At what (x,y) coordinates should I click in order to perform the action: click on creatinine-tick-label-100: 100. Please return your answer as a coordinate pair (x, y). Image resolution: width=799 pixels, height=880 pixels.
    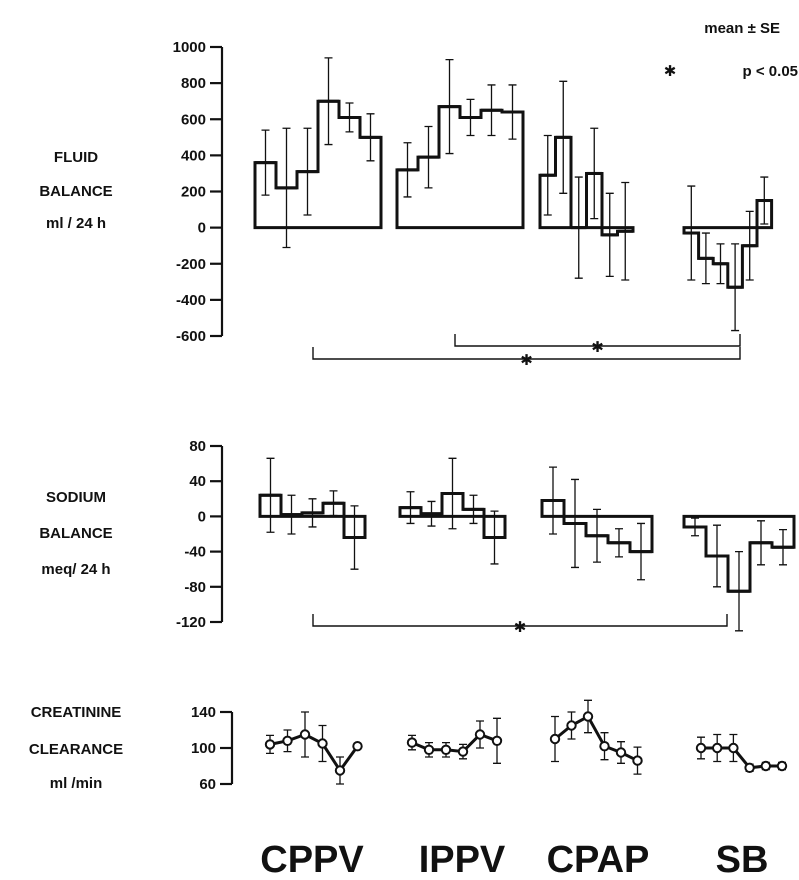
    Looking at the image, I should click on (203, 748).